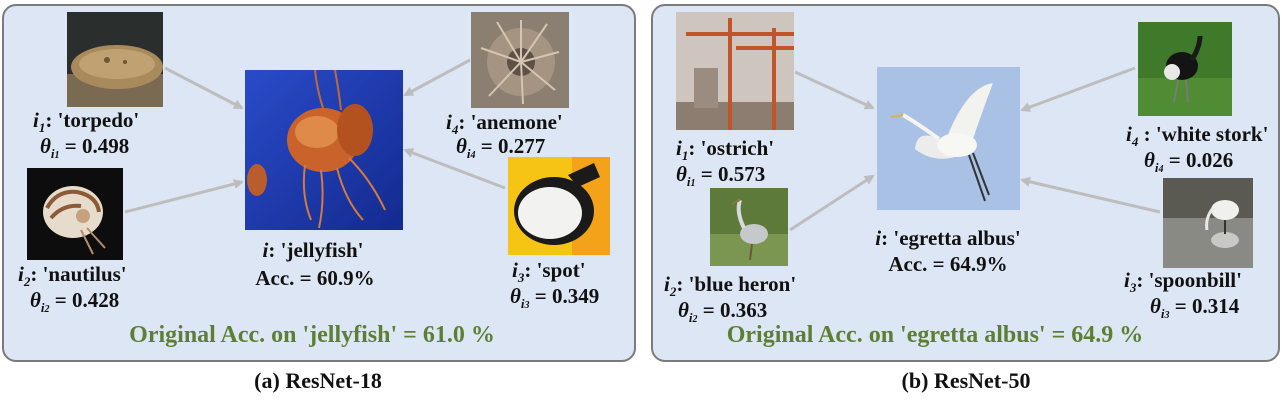 The height and width of the screenshot is (400, 1282). Describe the element at coordinates (313, 250) in the screenshot. I see `label-a-center: i: 'jellyfish'` at that location.